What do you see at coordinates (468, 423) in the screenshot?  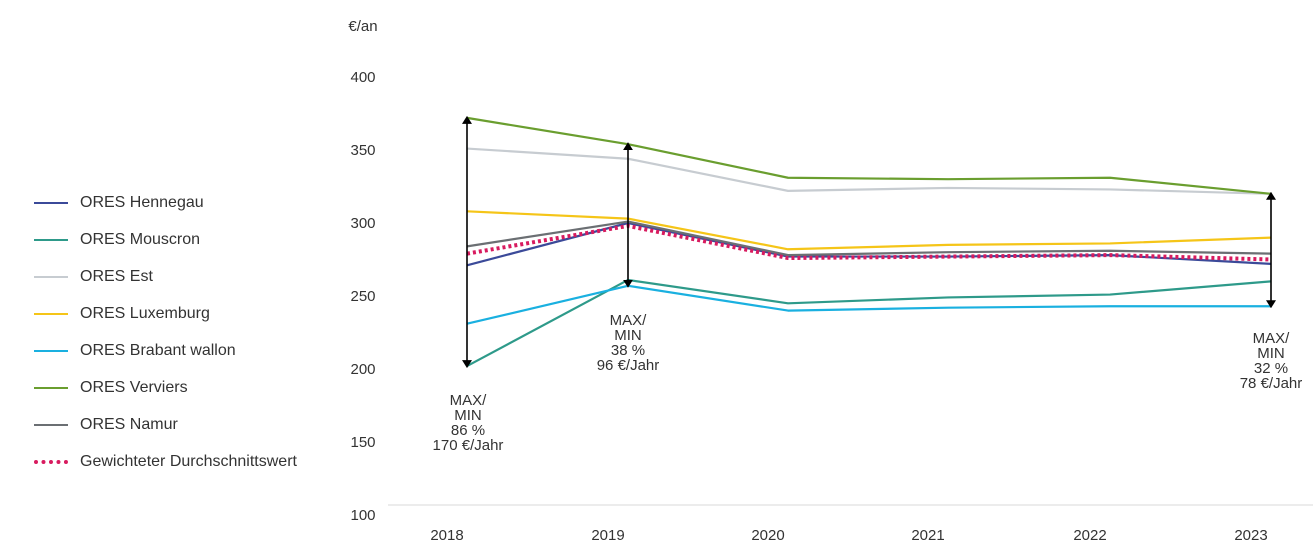 I see `max-min-annotation: MAX/MIN 86 % 170 €/Jahr` at bounding box center [468, 423].